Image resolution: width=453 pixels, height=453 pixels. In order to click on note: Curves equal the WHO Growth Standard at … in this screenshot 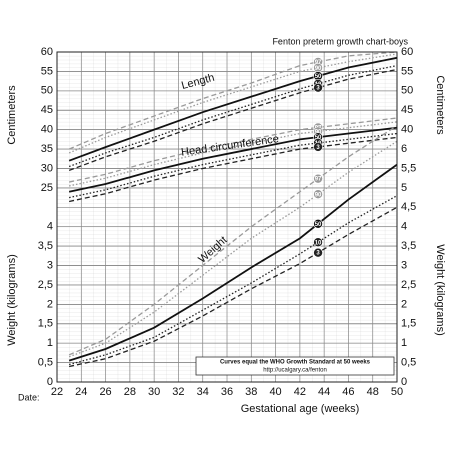, I will do `click(295, 363)`.